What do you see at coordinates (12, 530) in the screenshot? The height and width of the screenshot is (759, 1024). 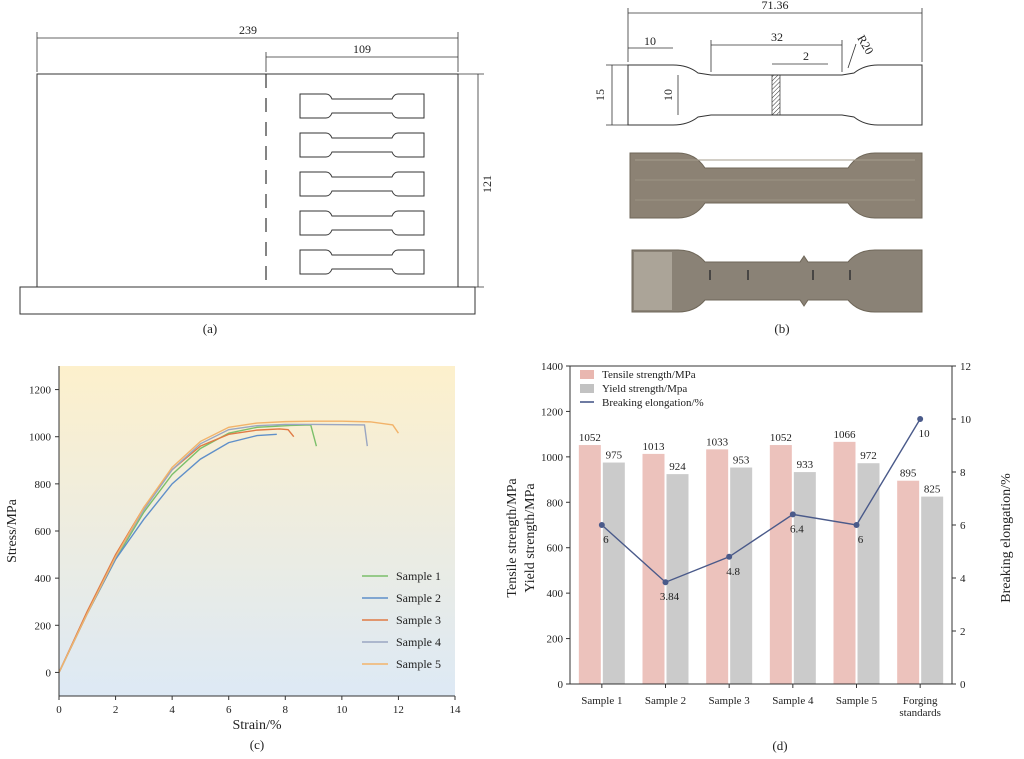 I see `y-axis-label: Stress/MPa` at bounding box center [12, 530].